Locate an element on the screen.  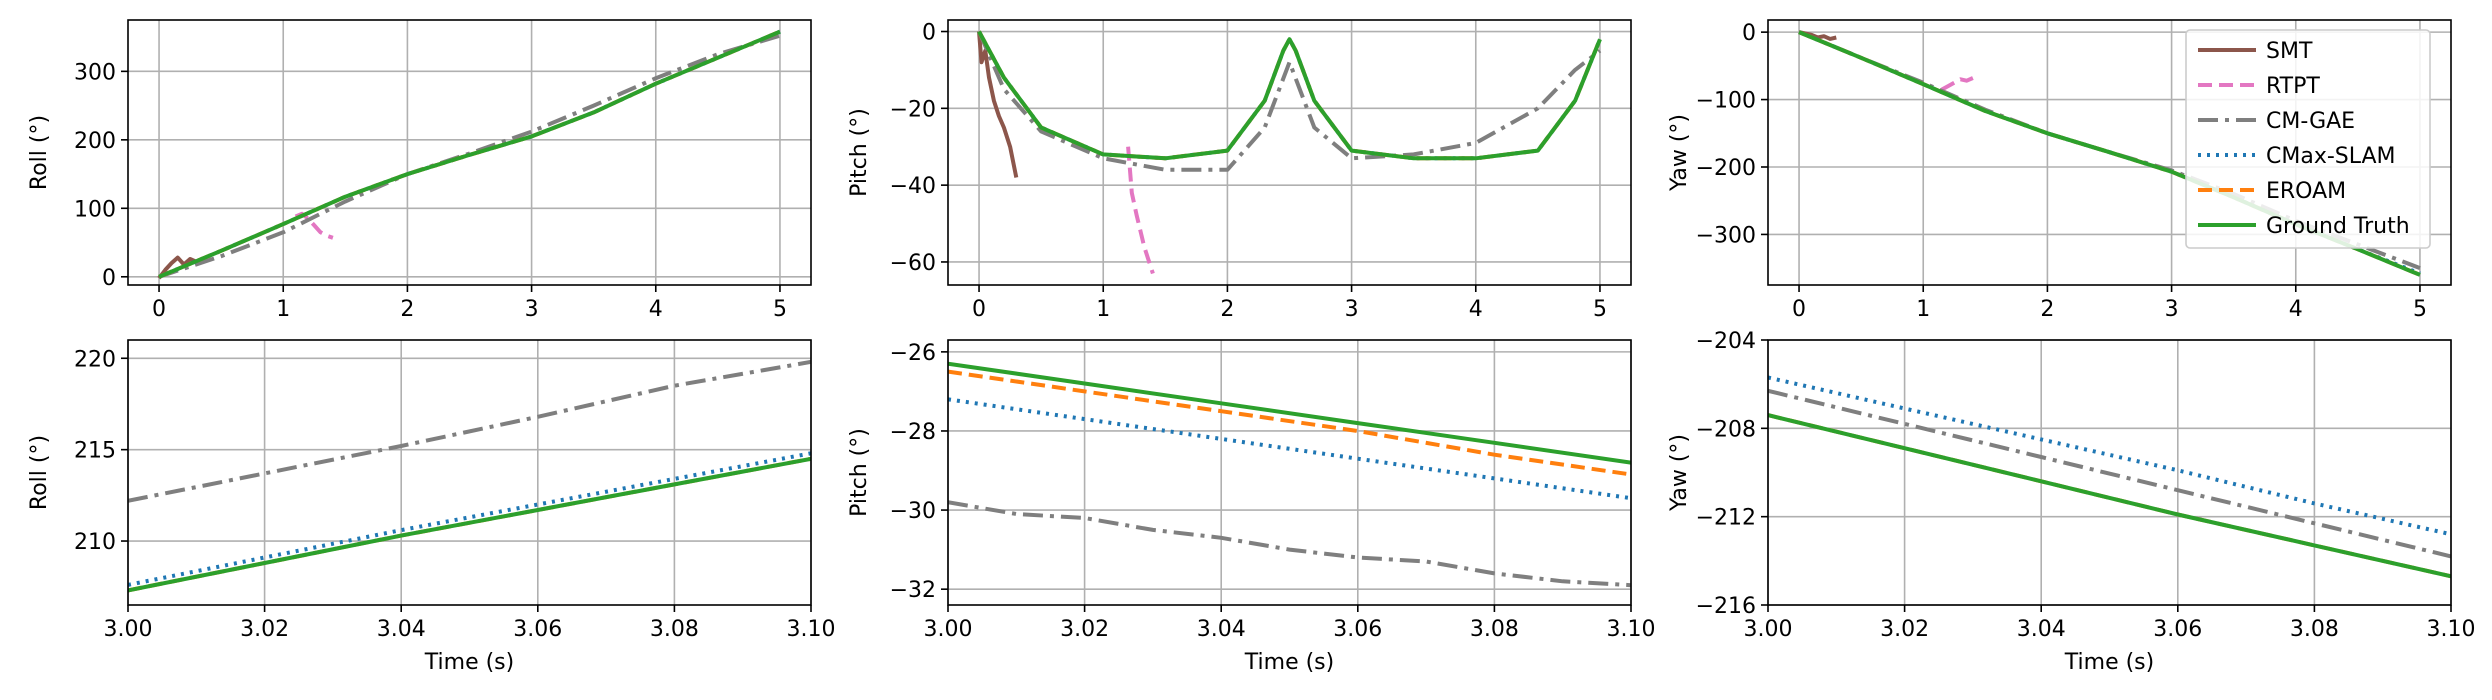
y-tick-label: −216 is located at coordinates (1726, 606).